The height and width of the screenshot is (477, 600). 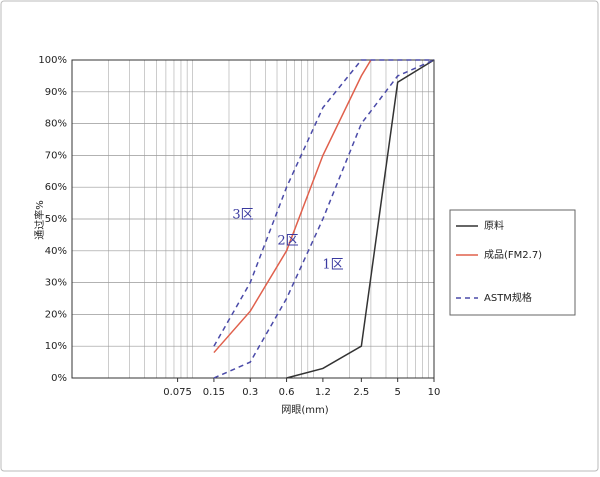 What do you see at coordinates (52, 60) in the screenshot?
I see `y-tick-label: 100%` at bounding box center [52, 60].